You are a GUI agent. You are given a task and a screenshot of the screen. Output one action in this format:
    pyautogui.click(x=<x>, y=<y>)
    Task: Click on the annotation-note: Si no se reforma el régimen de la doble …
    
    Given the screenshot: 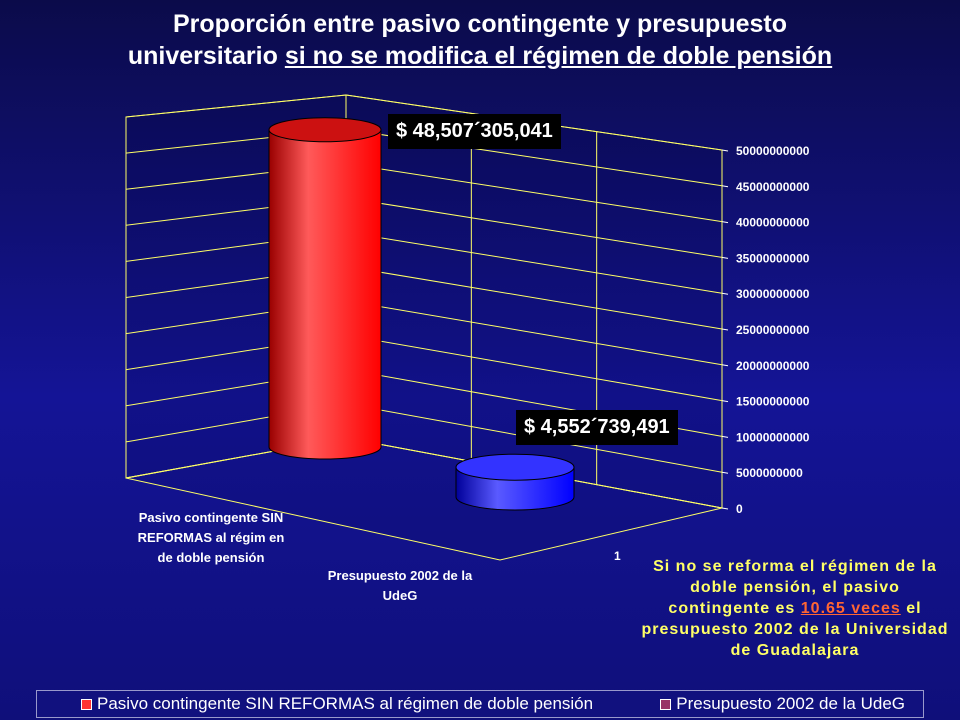 What is the action you would take?
    pyautogui.click(x=795, y=608)
    